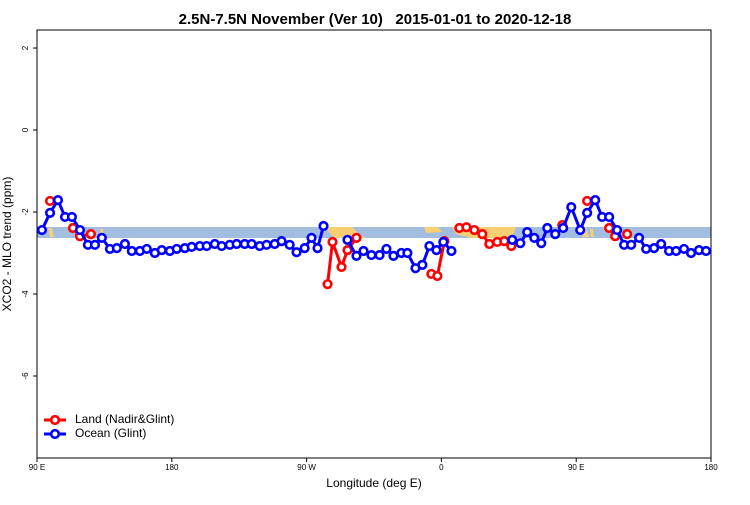 The image size is (750, 505). I want to click on legend-label: Ocean (Glint), so click(110, 433).